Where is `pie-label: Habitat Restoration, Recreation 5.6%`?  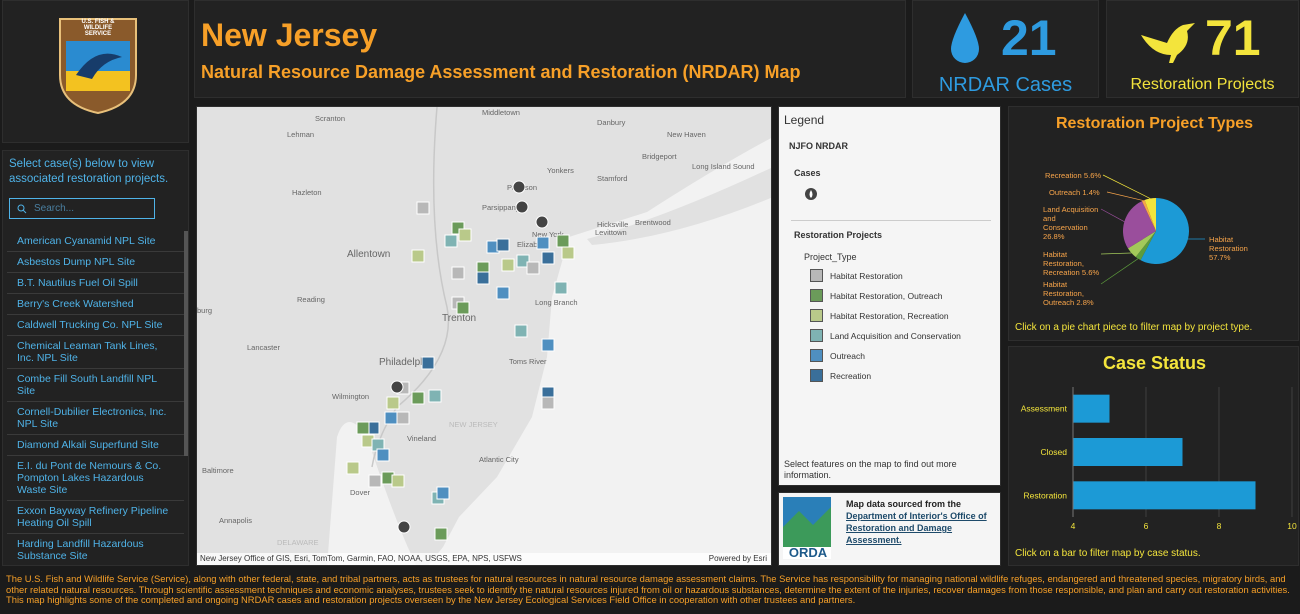
pie-label: Habitat Restoration, Recreation 5.6% is located at coordinates (1072, 263).